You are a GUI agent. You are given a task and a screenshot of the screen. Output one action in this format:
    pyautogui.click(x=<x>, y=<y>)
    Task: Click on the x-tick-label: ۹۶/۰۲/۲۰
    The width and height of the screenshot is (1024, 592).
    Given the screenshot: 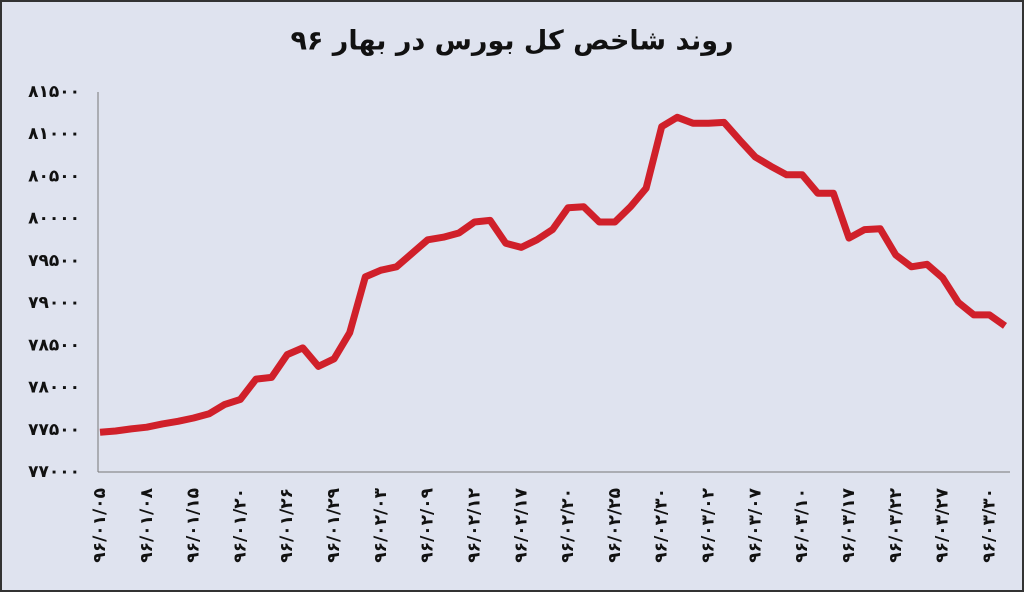 What is the action you would take?
    pyautogui.click(x=568, y=525)
    